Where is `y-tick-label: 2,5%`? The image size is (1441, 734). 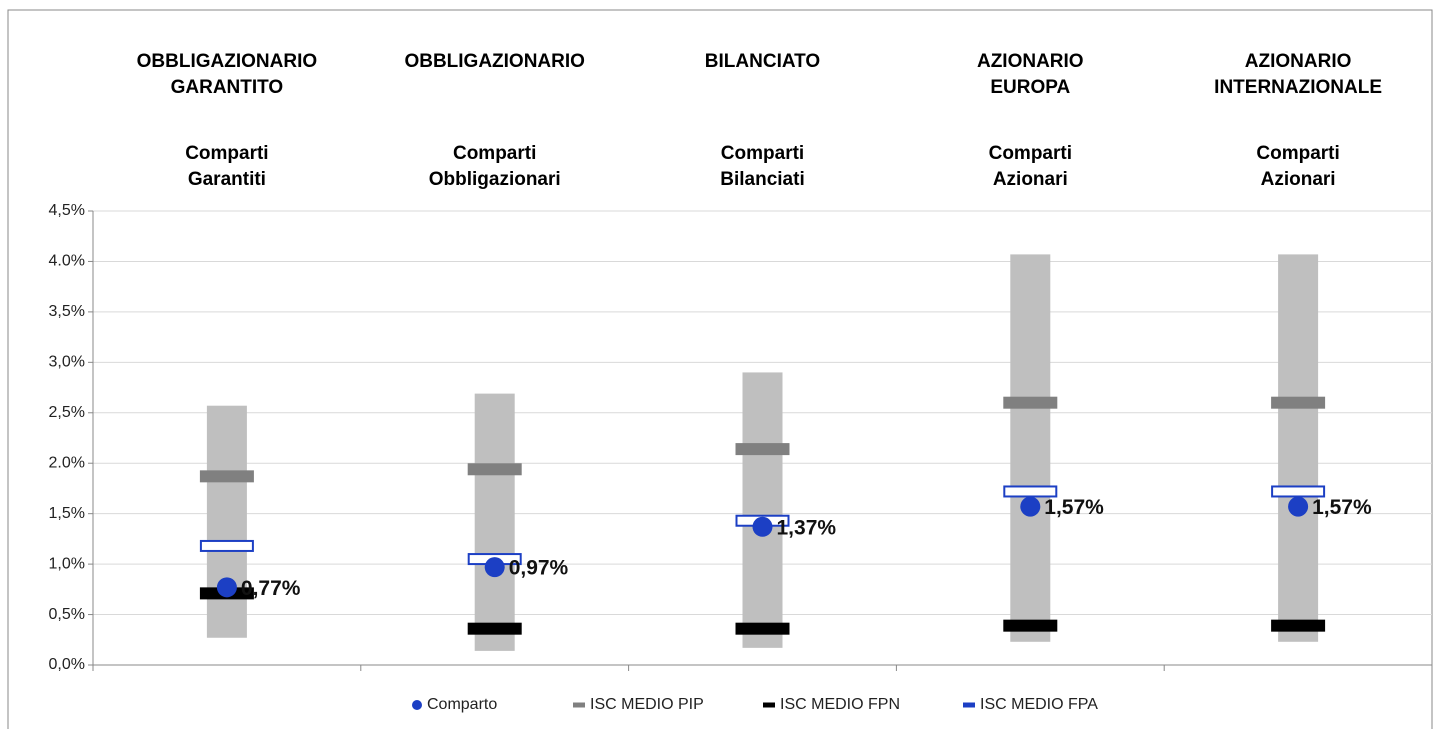
y-tick-label: 2,5% is located at coordinates (67, 412).